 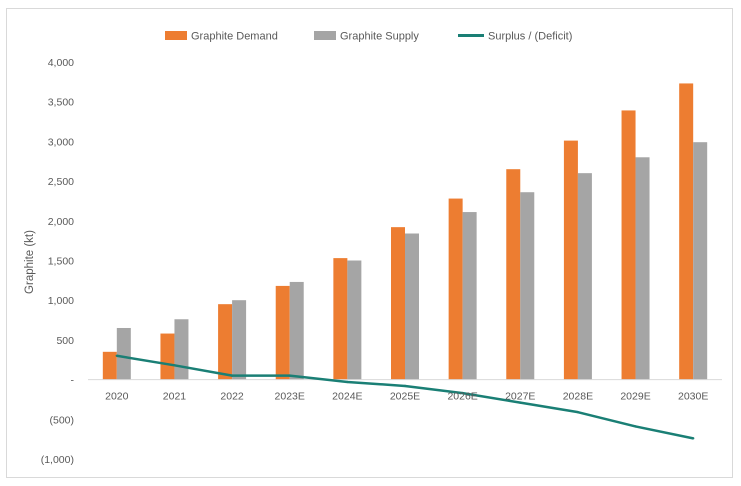 I want to click on legend-label-demand: Graphite Demand, so click(x=234, y=37).